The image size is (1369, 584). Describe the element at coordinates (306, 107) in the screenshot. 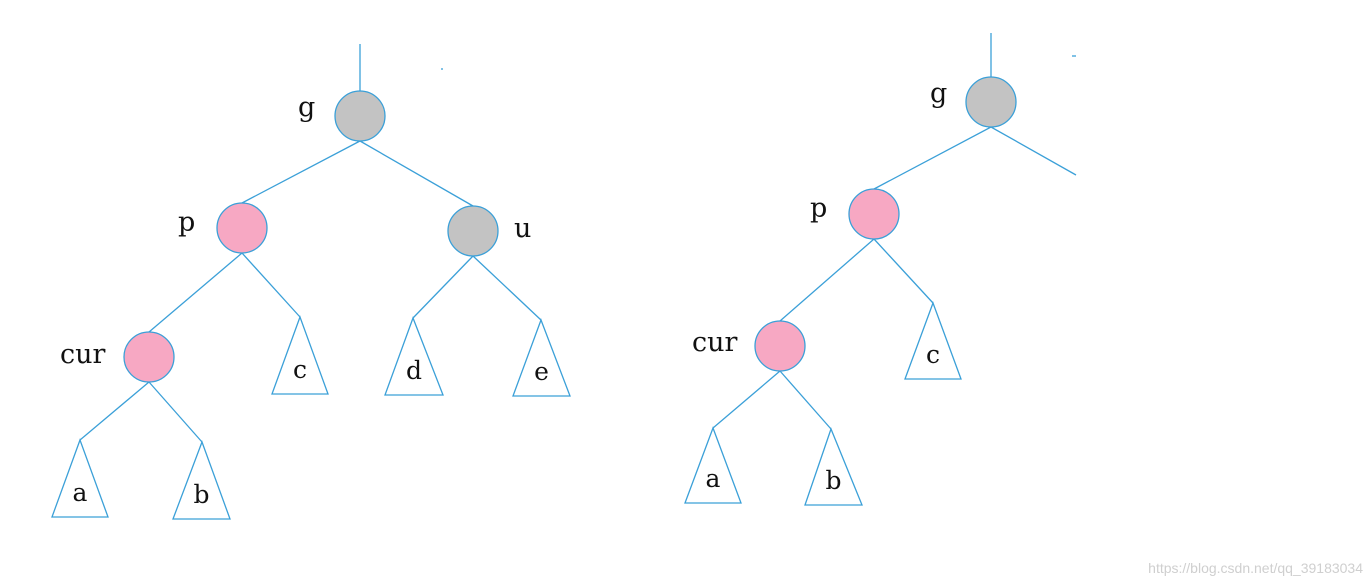

I see `diagram1-node-g-label: g` at that location.